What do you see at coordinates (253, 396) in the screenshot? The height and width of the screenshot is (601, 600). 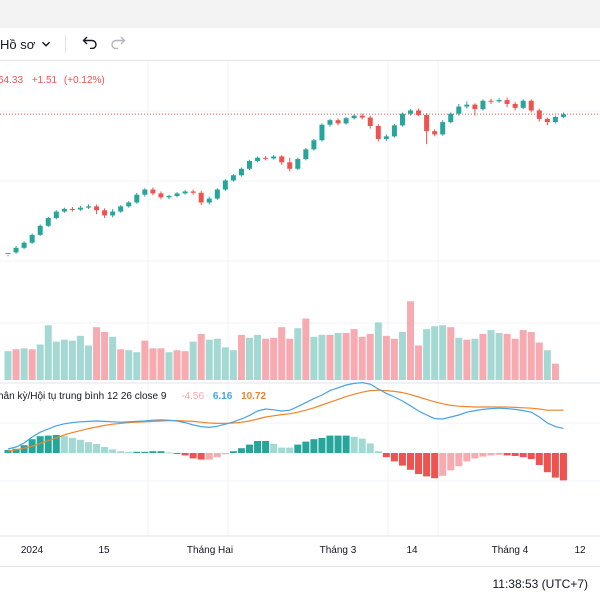 I see `signal-value: 10.72` at bounding box center [253, 396].